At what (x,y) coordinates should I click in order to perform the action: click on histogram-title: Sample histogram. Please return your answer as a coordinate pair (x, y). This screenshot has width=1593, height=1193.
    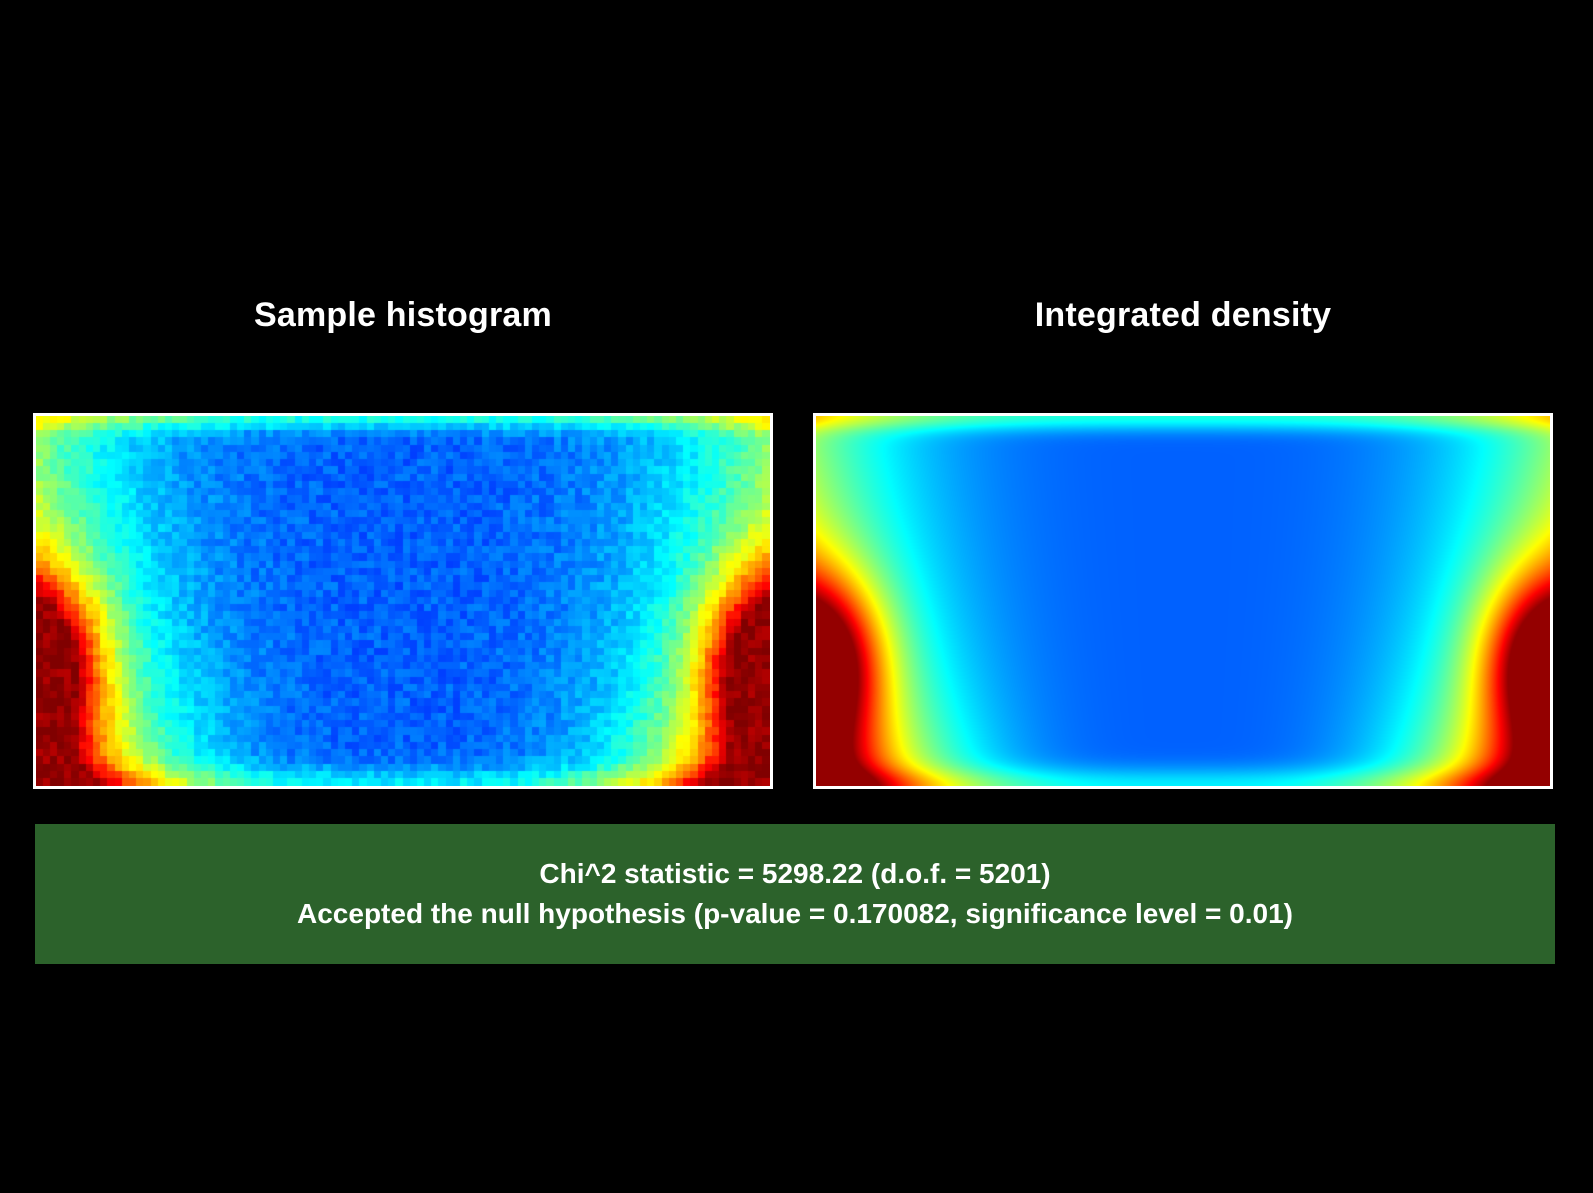
    Looking at the image, I should click on (403, 315).